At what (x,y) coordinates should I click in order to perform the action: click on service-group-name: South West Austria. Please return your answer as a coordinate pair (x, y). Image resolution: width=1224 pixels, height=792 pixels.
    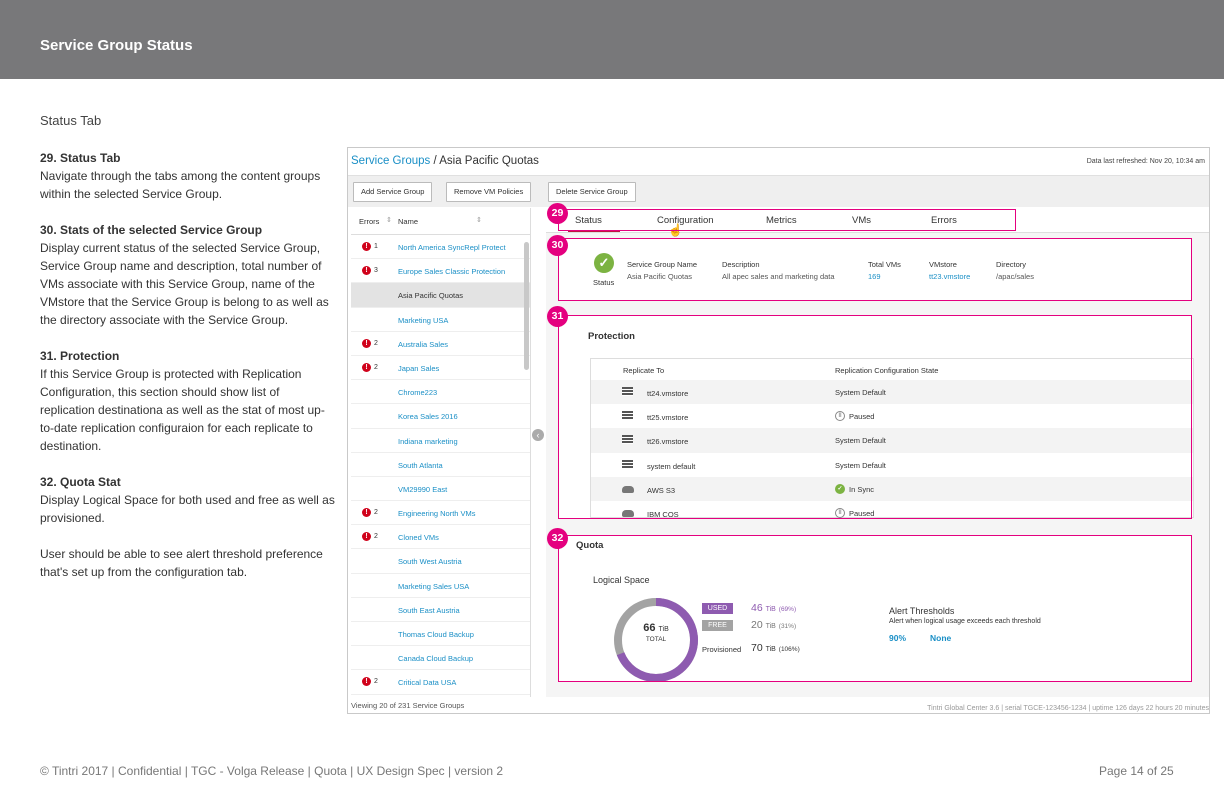
    Looking at the image, I should click on (430, 562).